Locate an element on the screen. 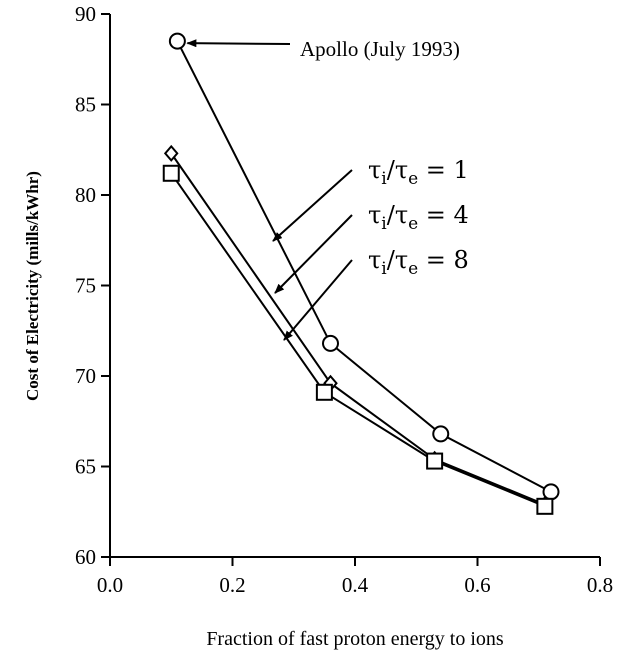  y-tick-label: 90 is located at coordinates (85, 14).